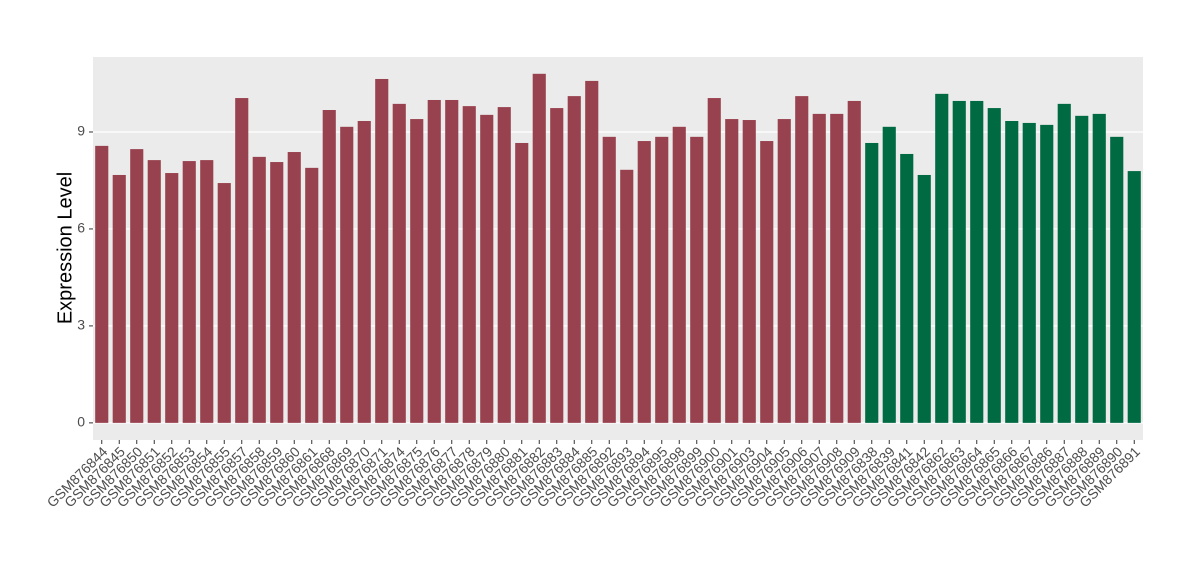 The width and height of the screenshot is (1200, 580). What do you see at coordinates (65, 248) in the screenshot?
I see `y-axis-label: Expression Level` at bounding box center [65, 248].